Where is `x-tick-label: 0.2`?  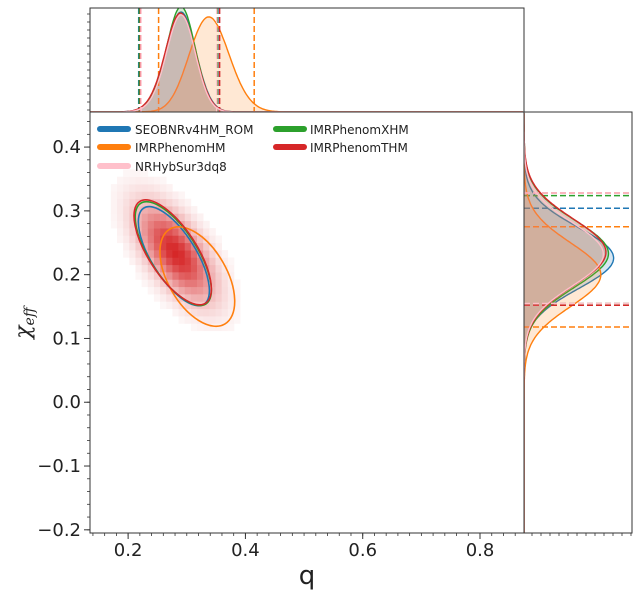 x-tick-label: 0.2 is located at coordinates (128, 550).